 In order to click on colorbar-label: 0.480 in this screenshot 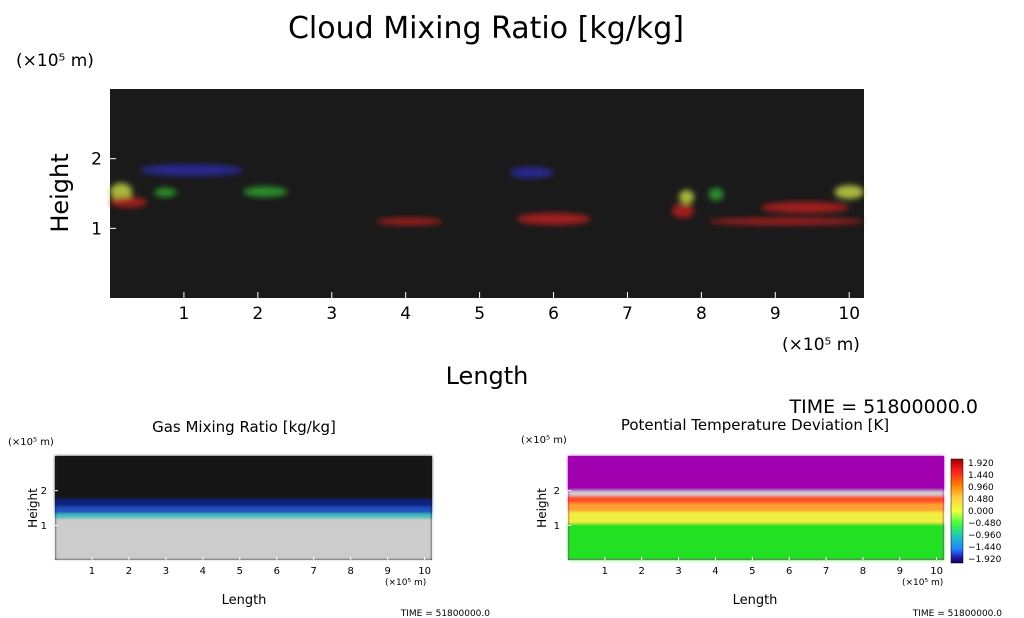, I will do `click(981, 500)`.